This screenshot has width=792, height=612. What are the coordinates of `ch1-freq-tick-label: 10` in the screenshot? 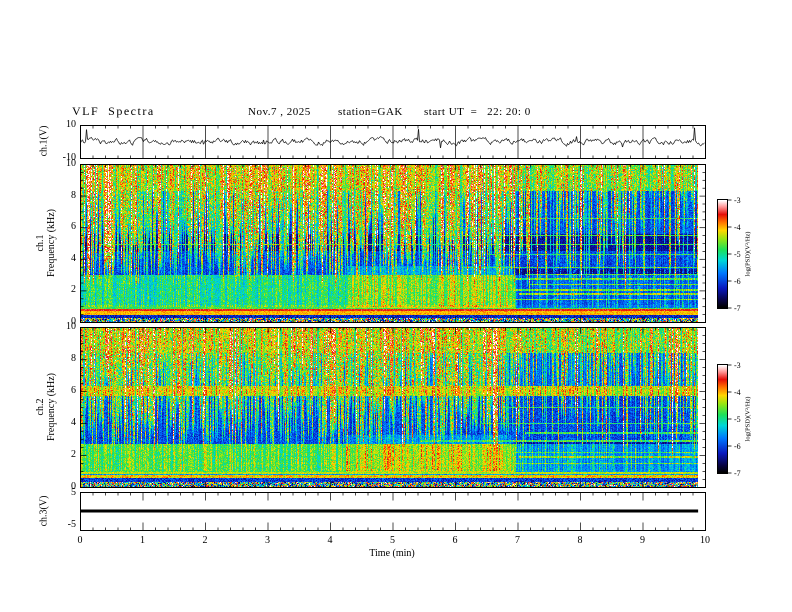 It's located at (71, 163).